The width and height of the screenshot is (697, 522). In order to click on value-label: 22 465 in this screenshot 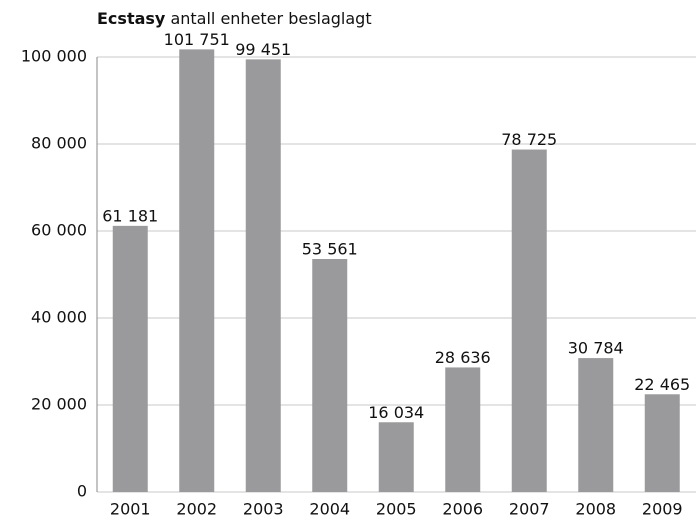, I will do `click(662, 384)`.